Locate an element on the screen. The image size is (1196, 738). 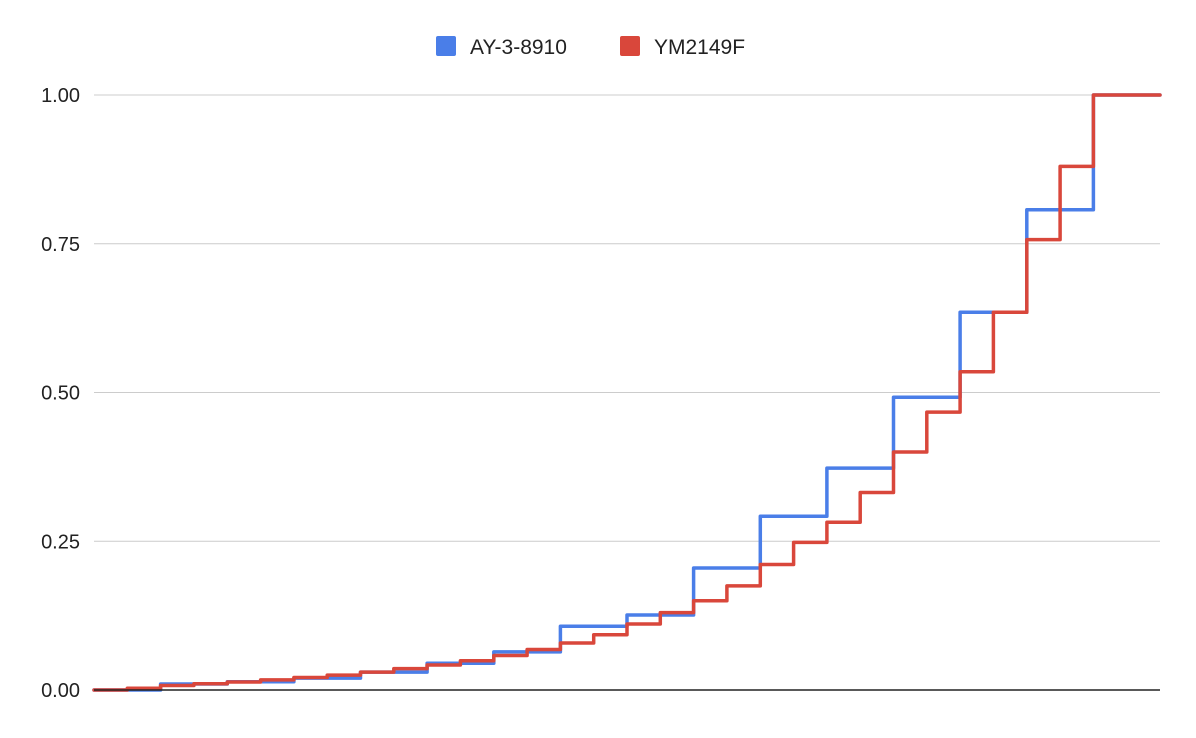
legend-label-ym2149f: YM2149F is located at coordinates (699, 47).